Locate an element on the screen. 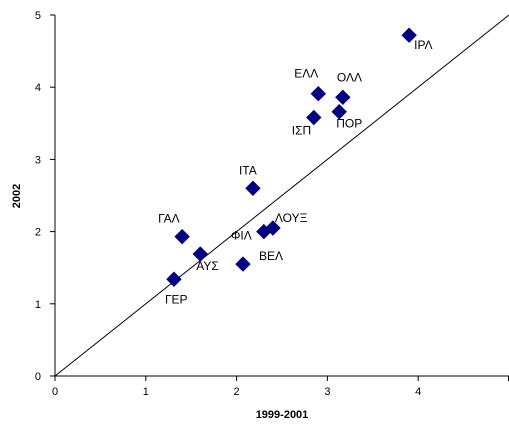 The height and width of the screenshot is (425, 509). y-axis-title: 2002 is located at coordinates (17, 196).